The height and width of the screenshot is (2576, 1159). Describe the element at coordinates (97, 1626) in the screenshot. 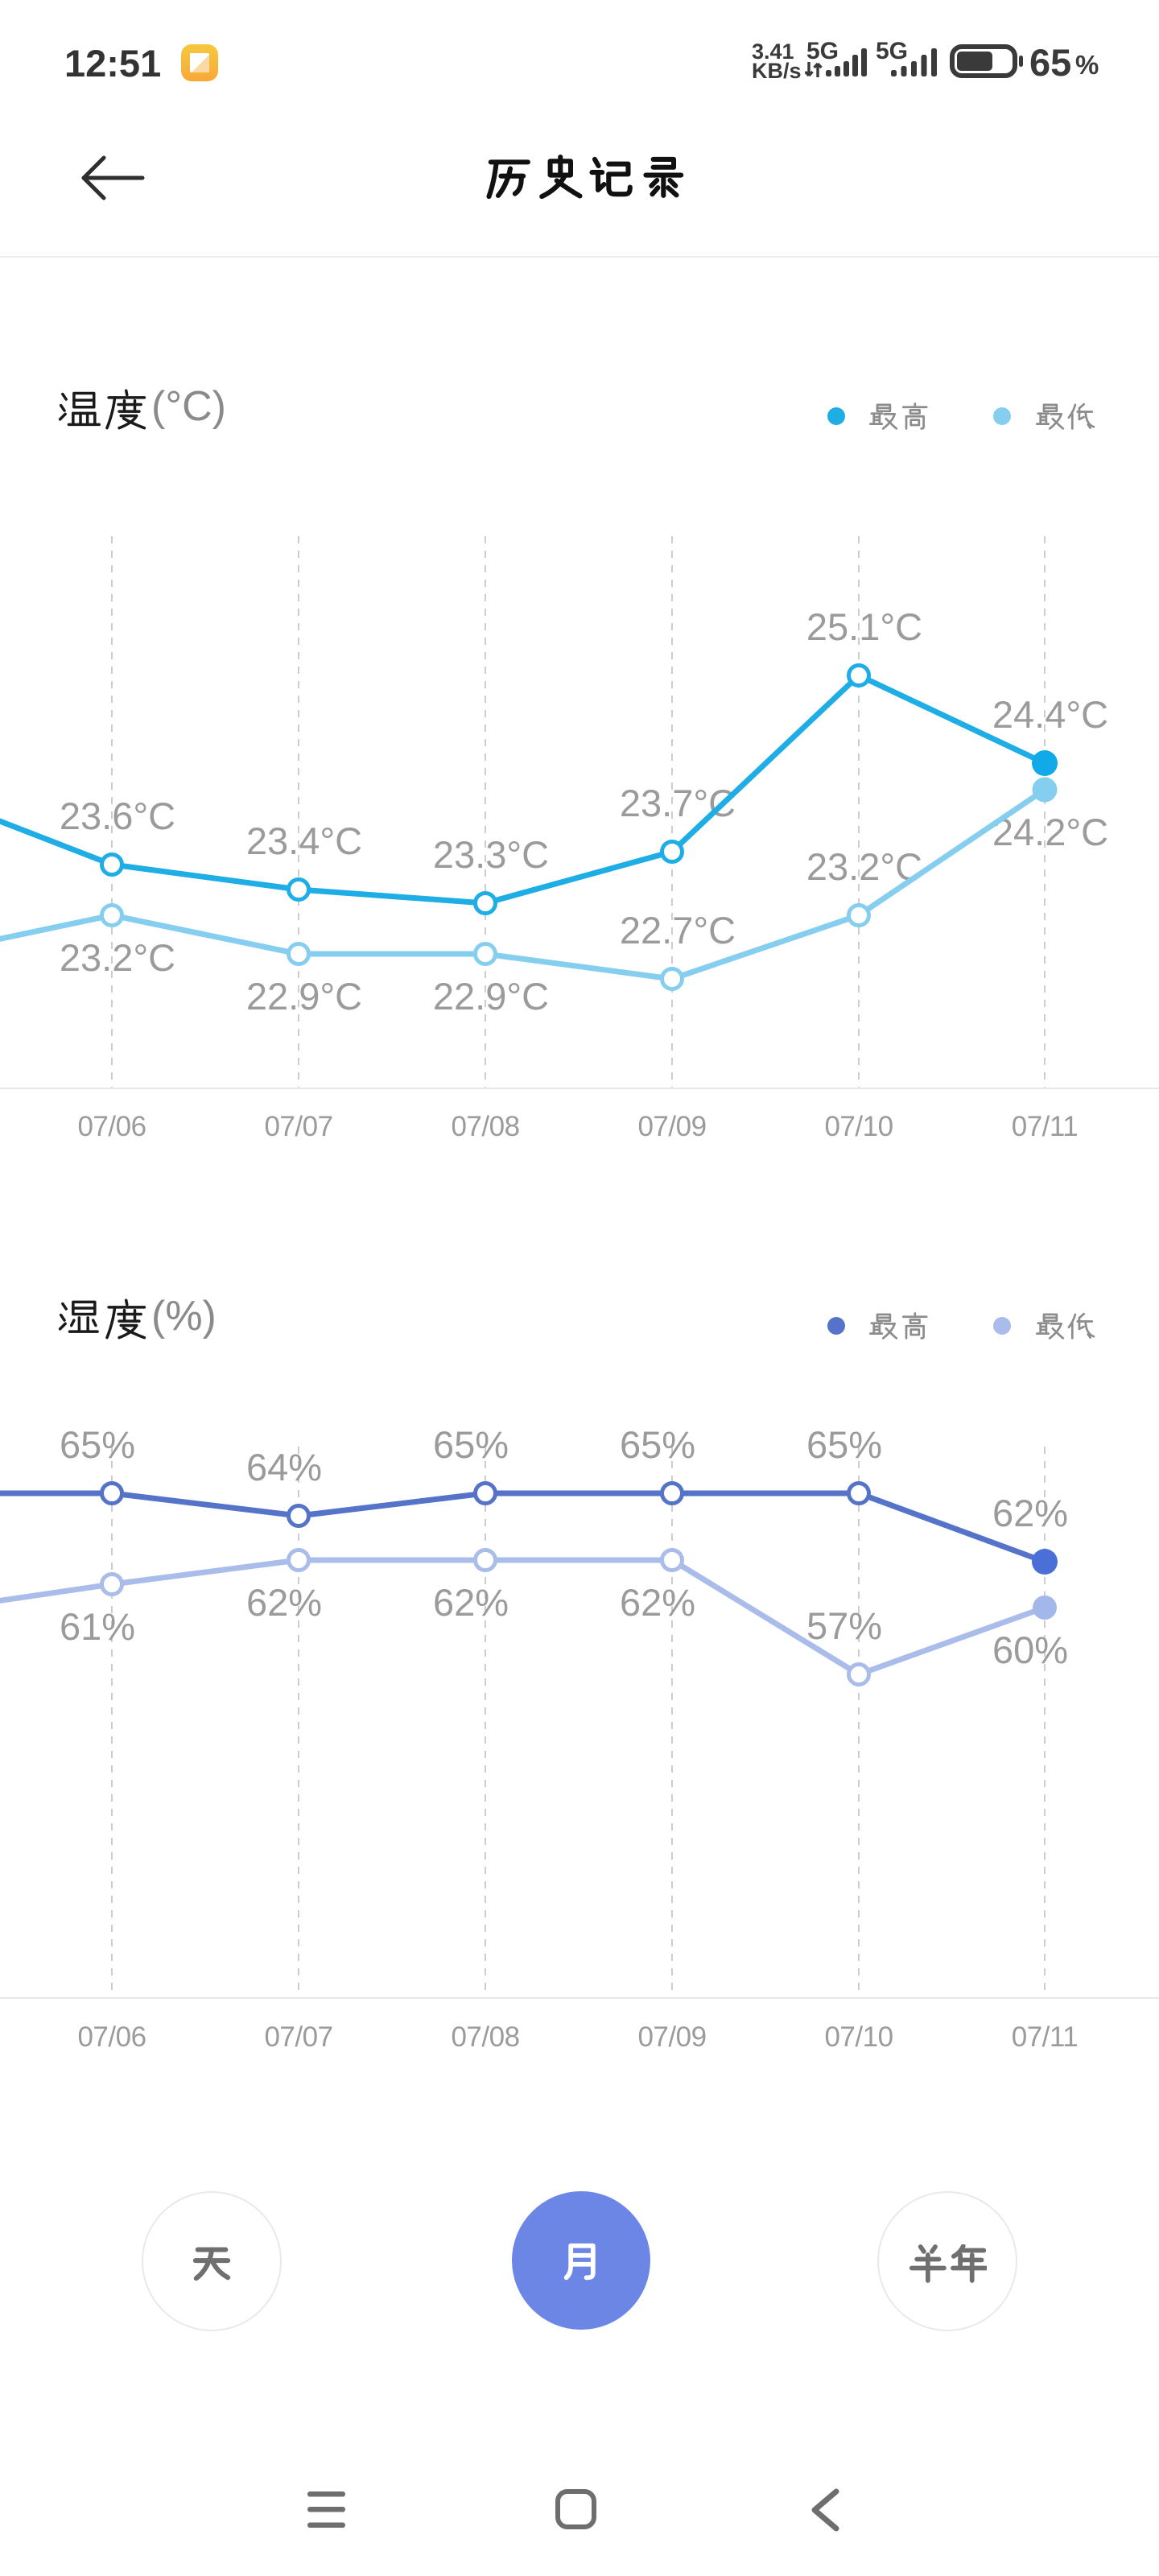

I see `svg-text: 61%` at that location.